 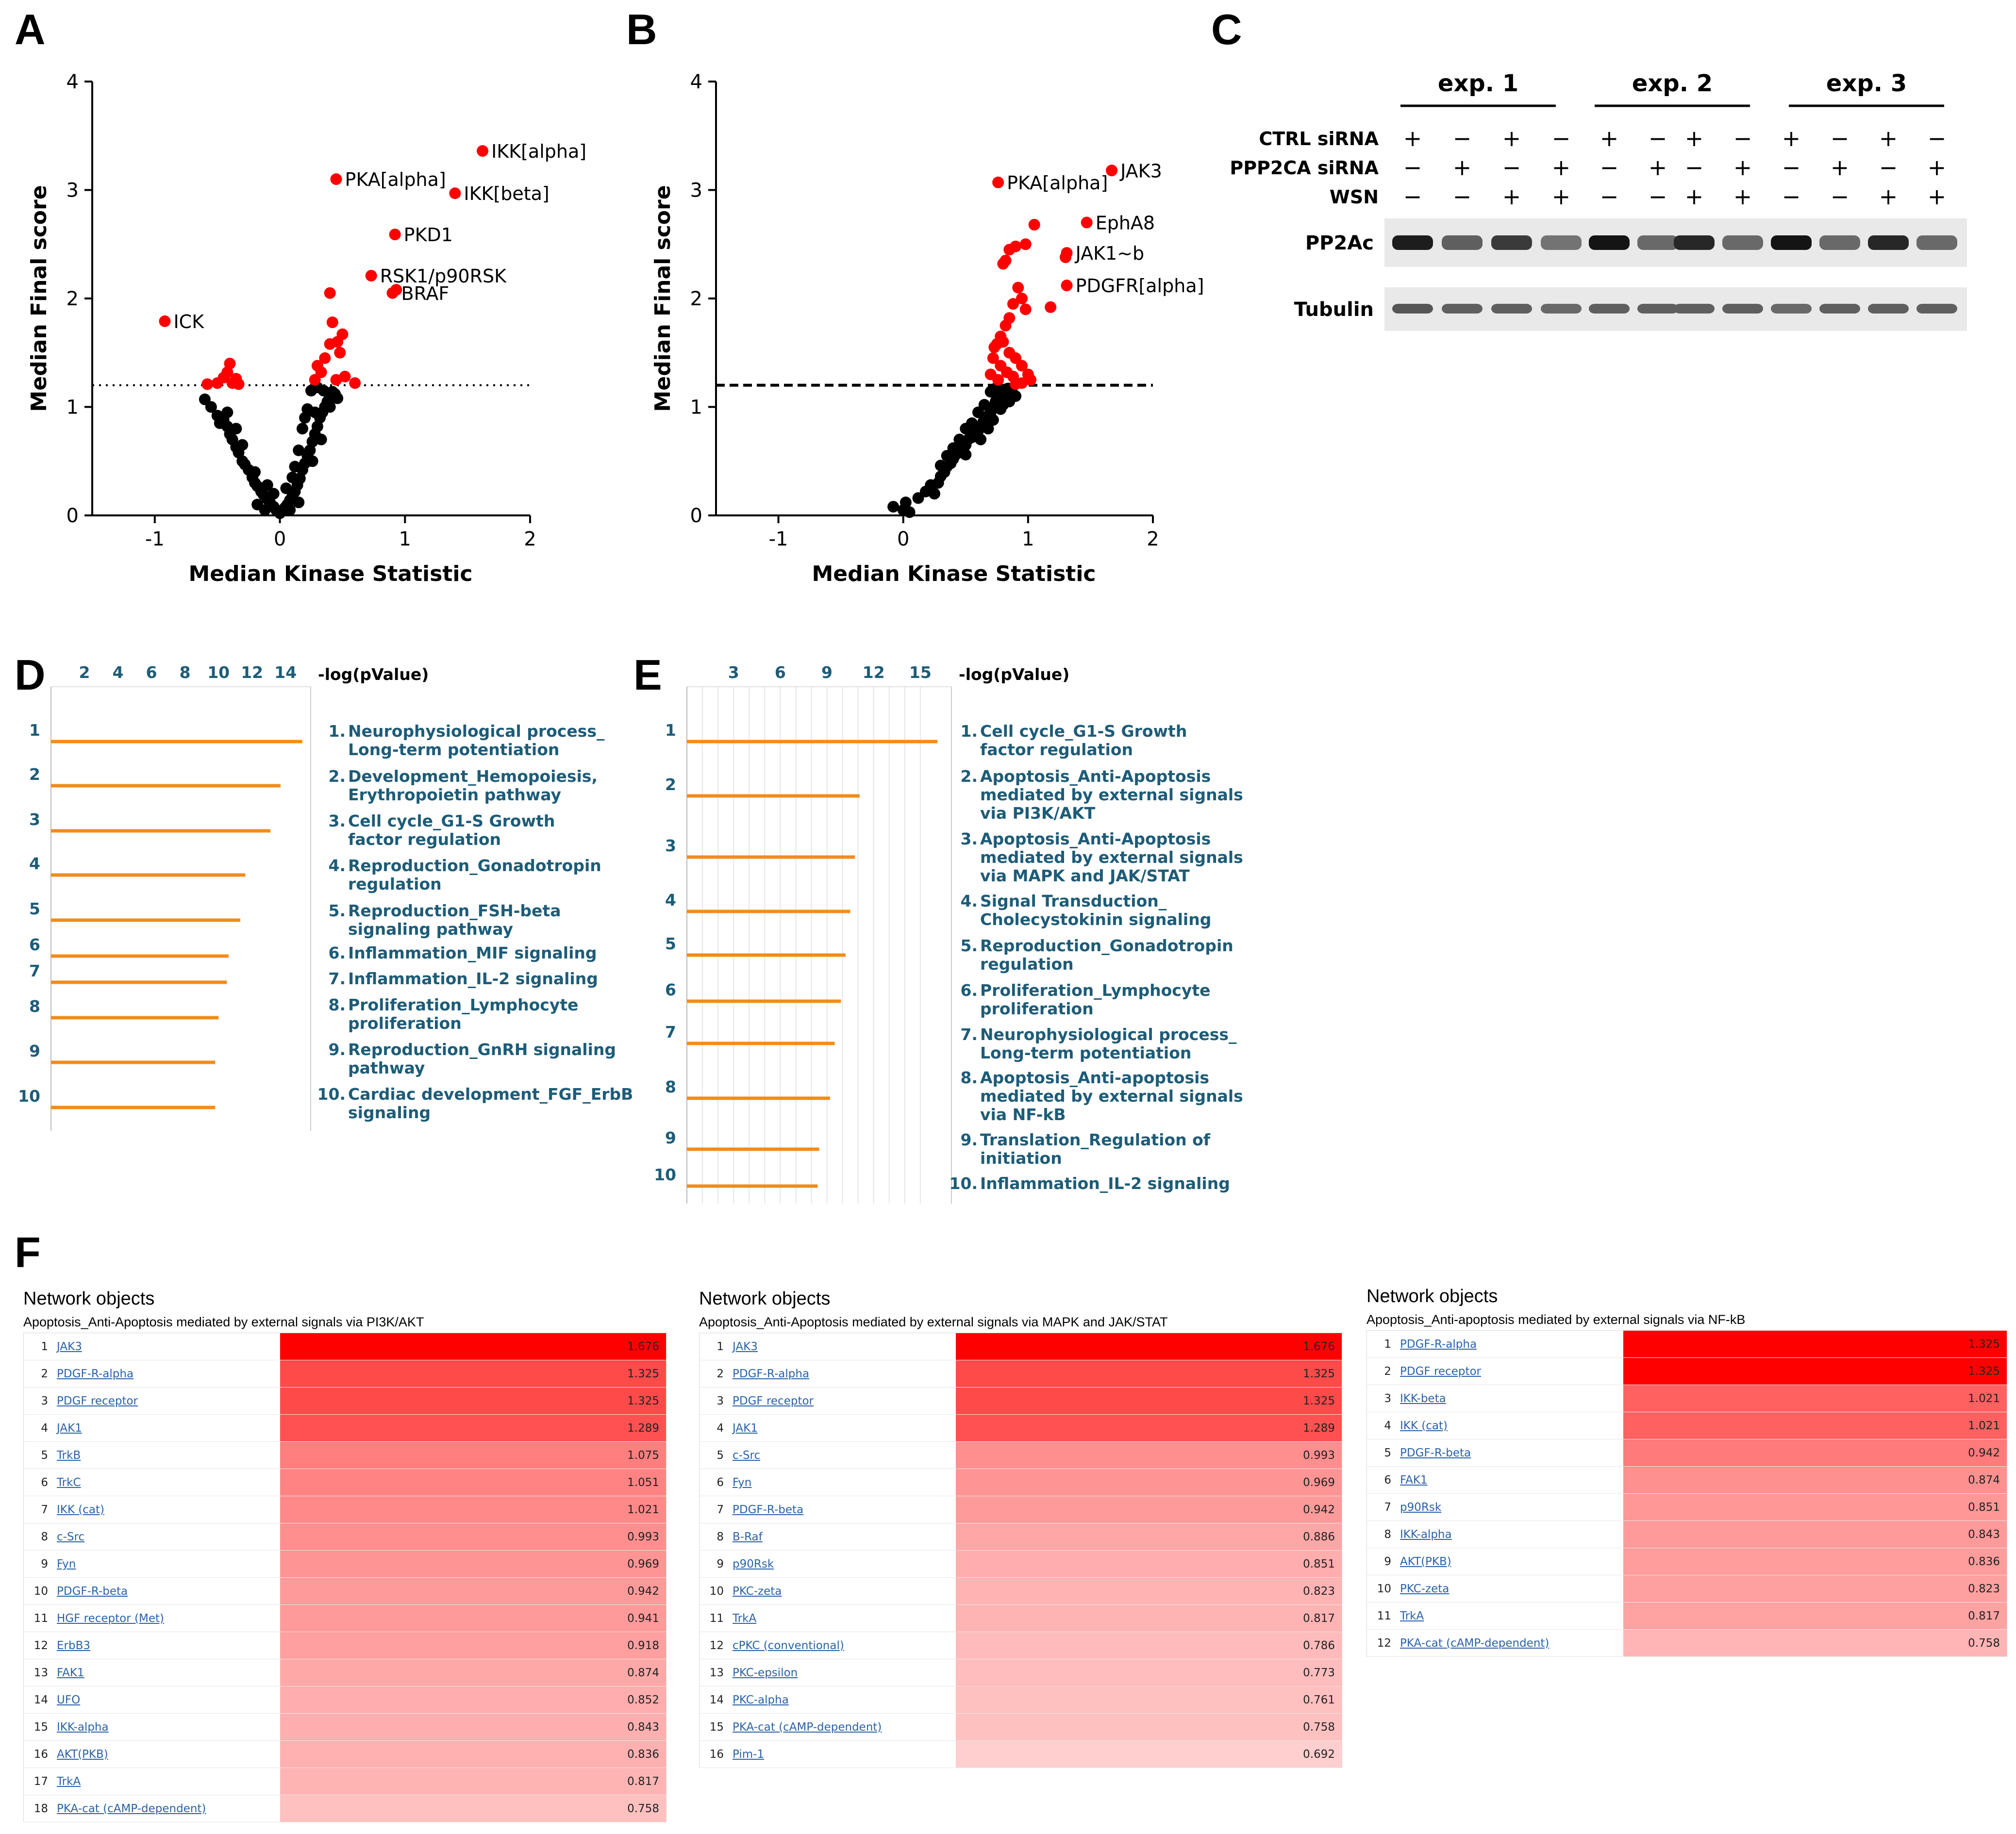 What do you see at coordinates (1149, 1727) in the screenshot?
I see `score-cell: 0.758` at bounding box center [1149, 1727].